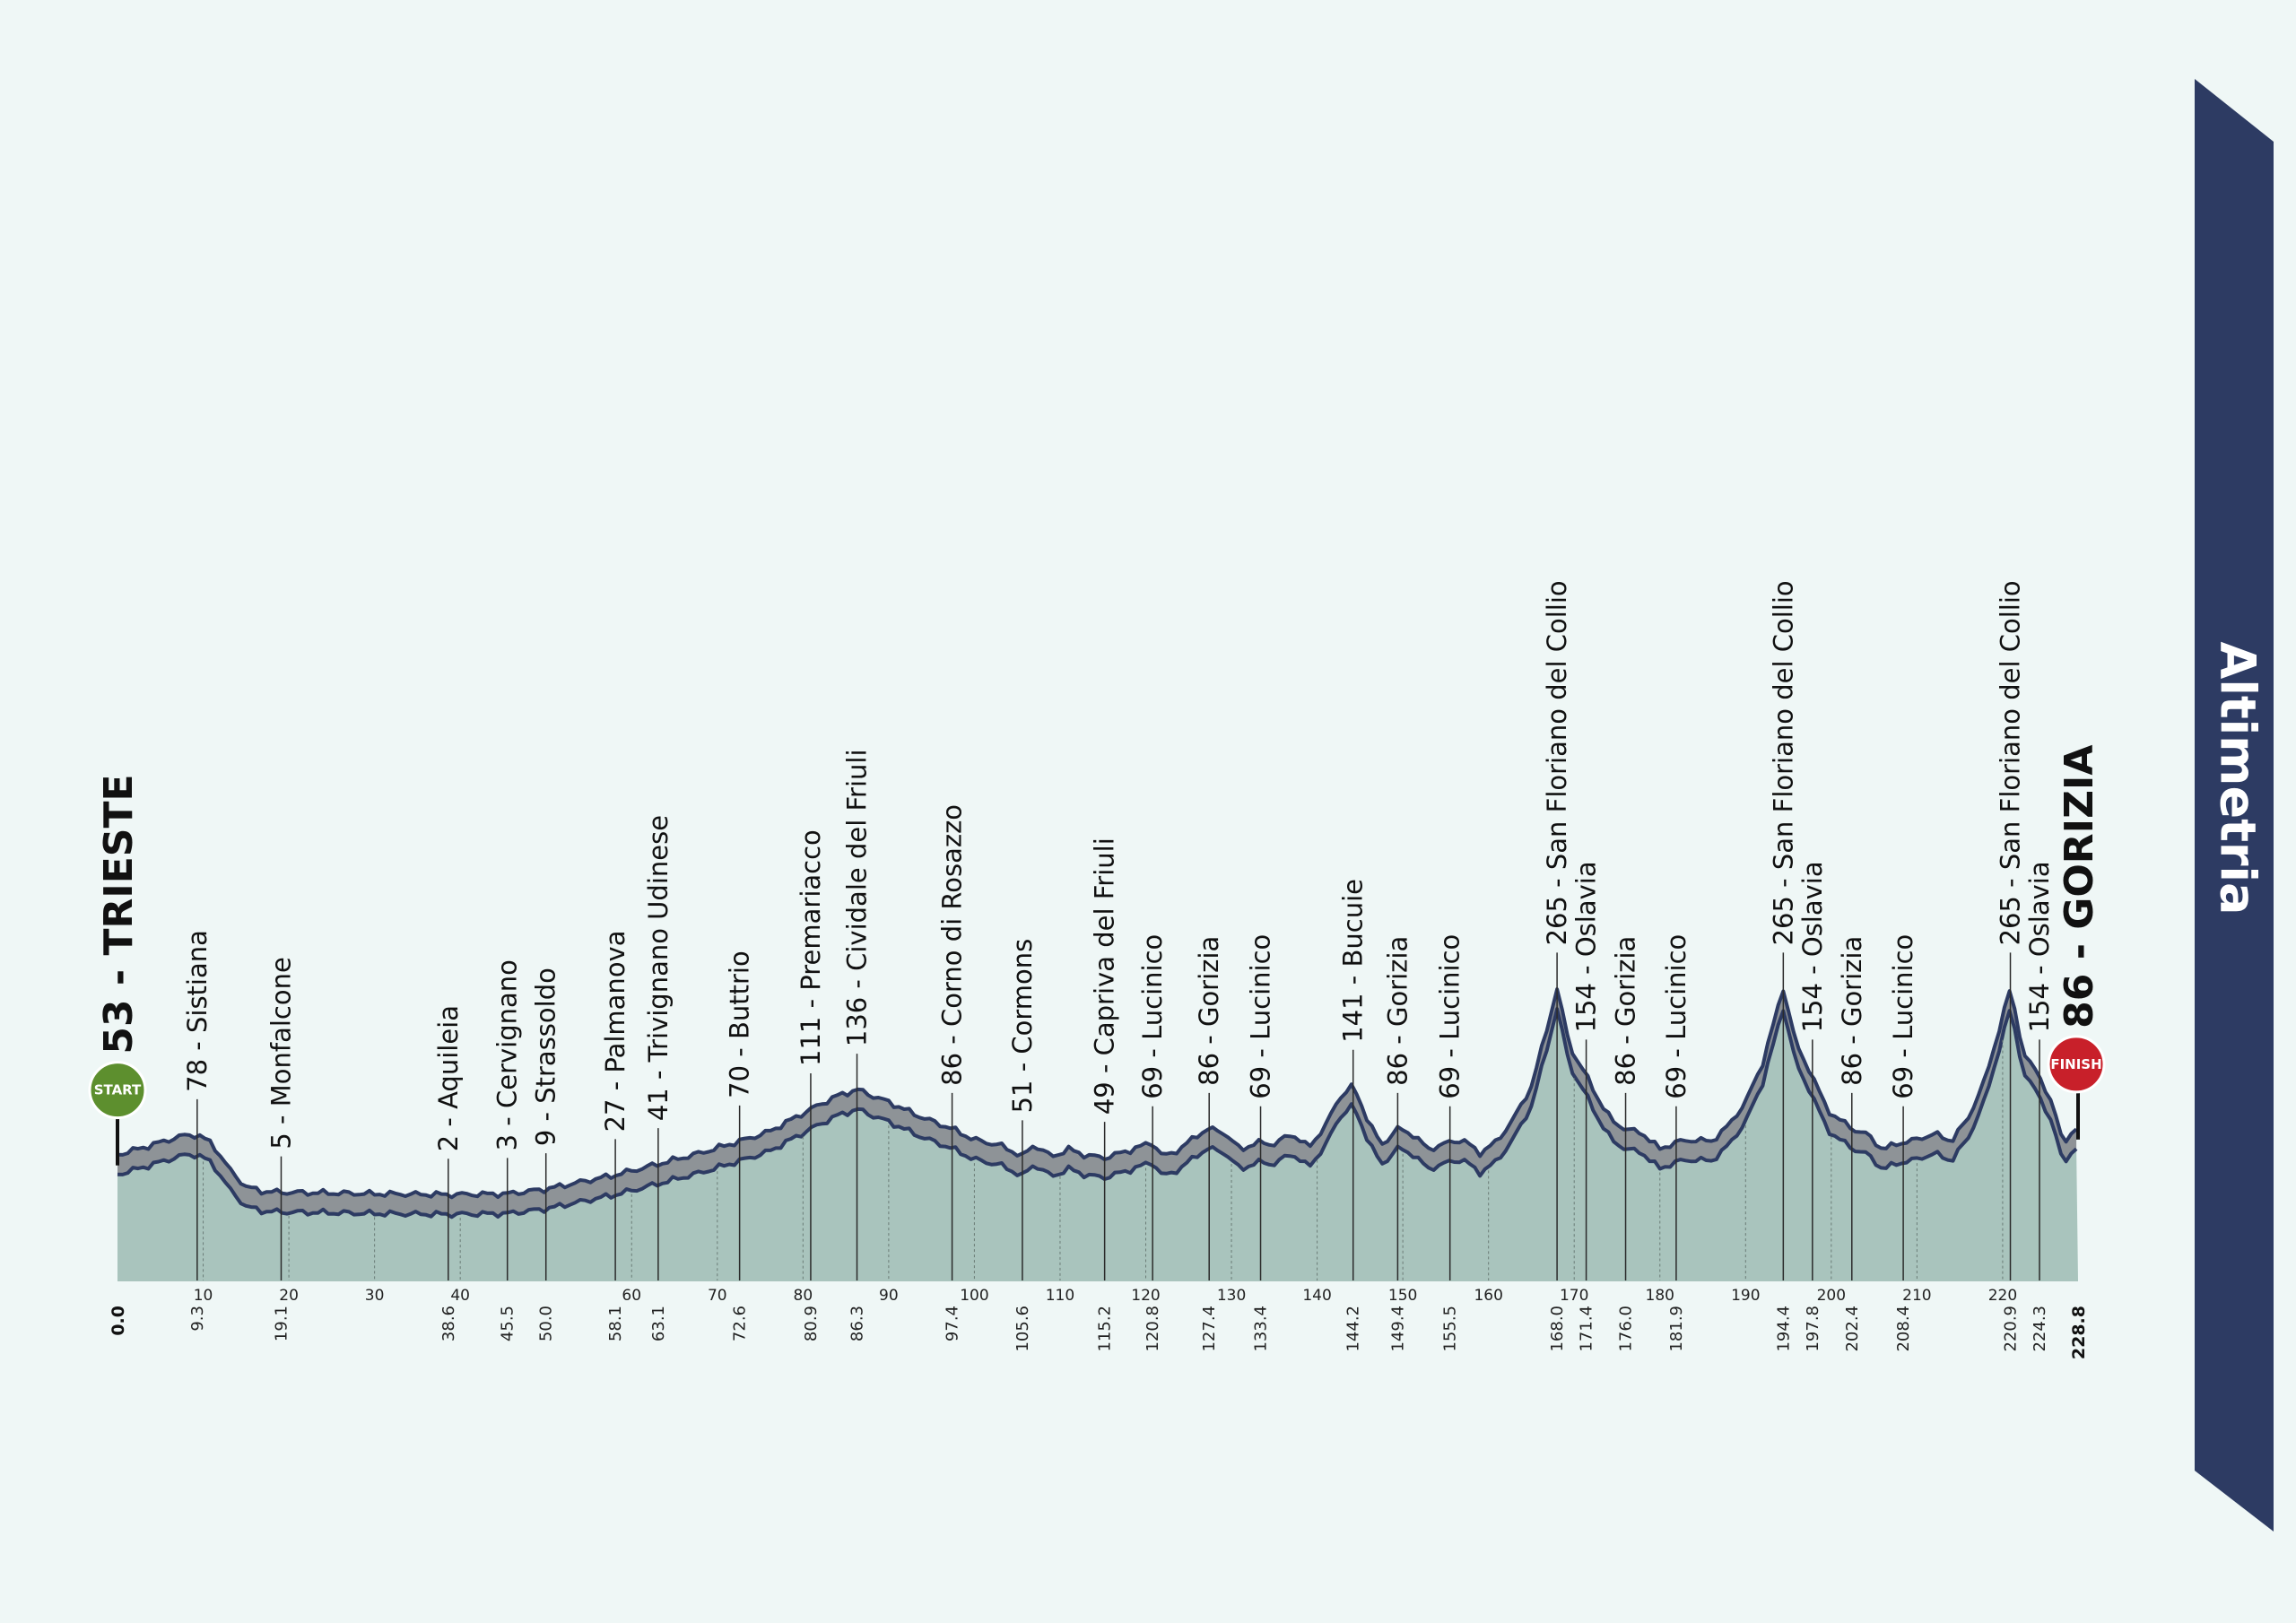 The height and width of the screenshot is (1623, 2296). I want to click on waypoint-km-label: 58.1, so click(615, 1323).